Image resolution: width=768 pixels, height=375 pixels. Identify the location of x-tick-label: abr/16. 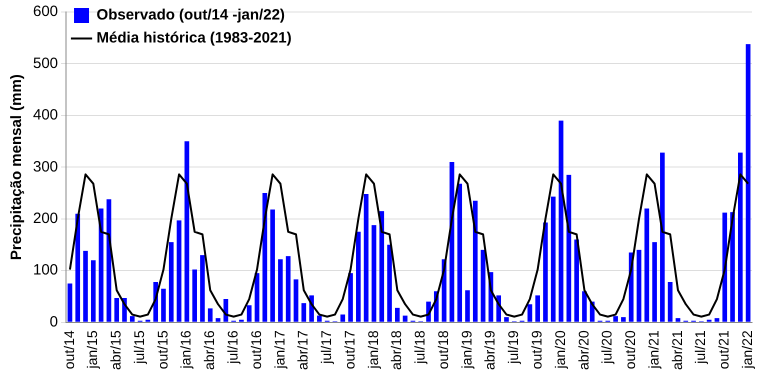
(209, 350).